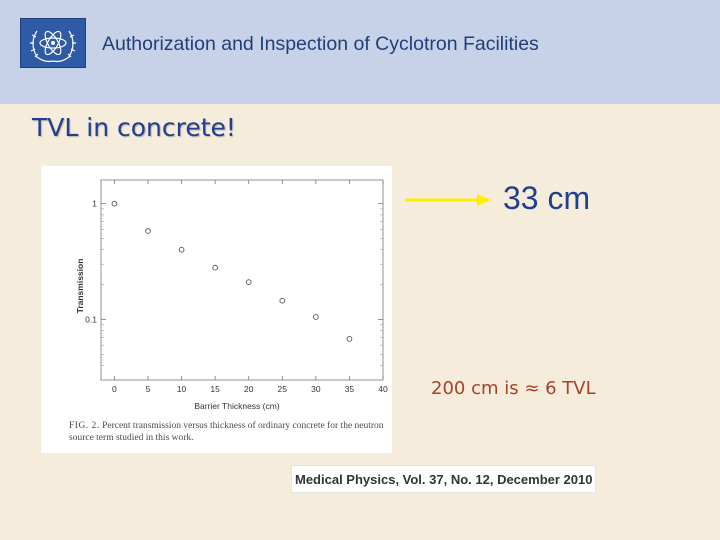 The height and width of the screenshot is (540, 720). Describe the element at coordinates (182, 389) in the screenshot. I see `x-tick-label: 10` at that location.